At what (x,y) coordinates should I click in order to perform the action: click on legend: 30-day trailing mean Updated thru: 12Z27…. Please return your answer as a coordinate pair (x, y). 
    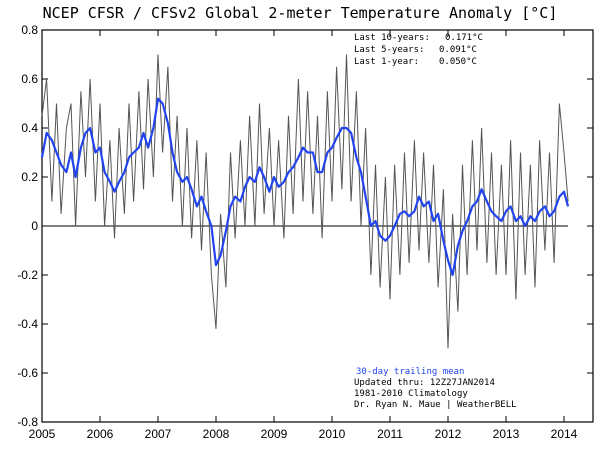
    Looking at the image, I should click on (435, 388).